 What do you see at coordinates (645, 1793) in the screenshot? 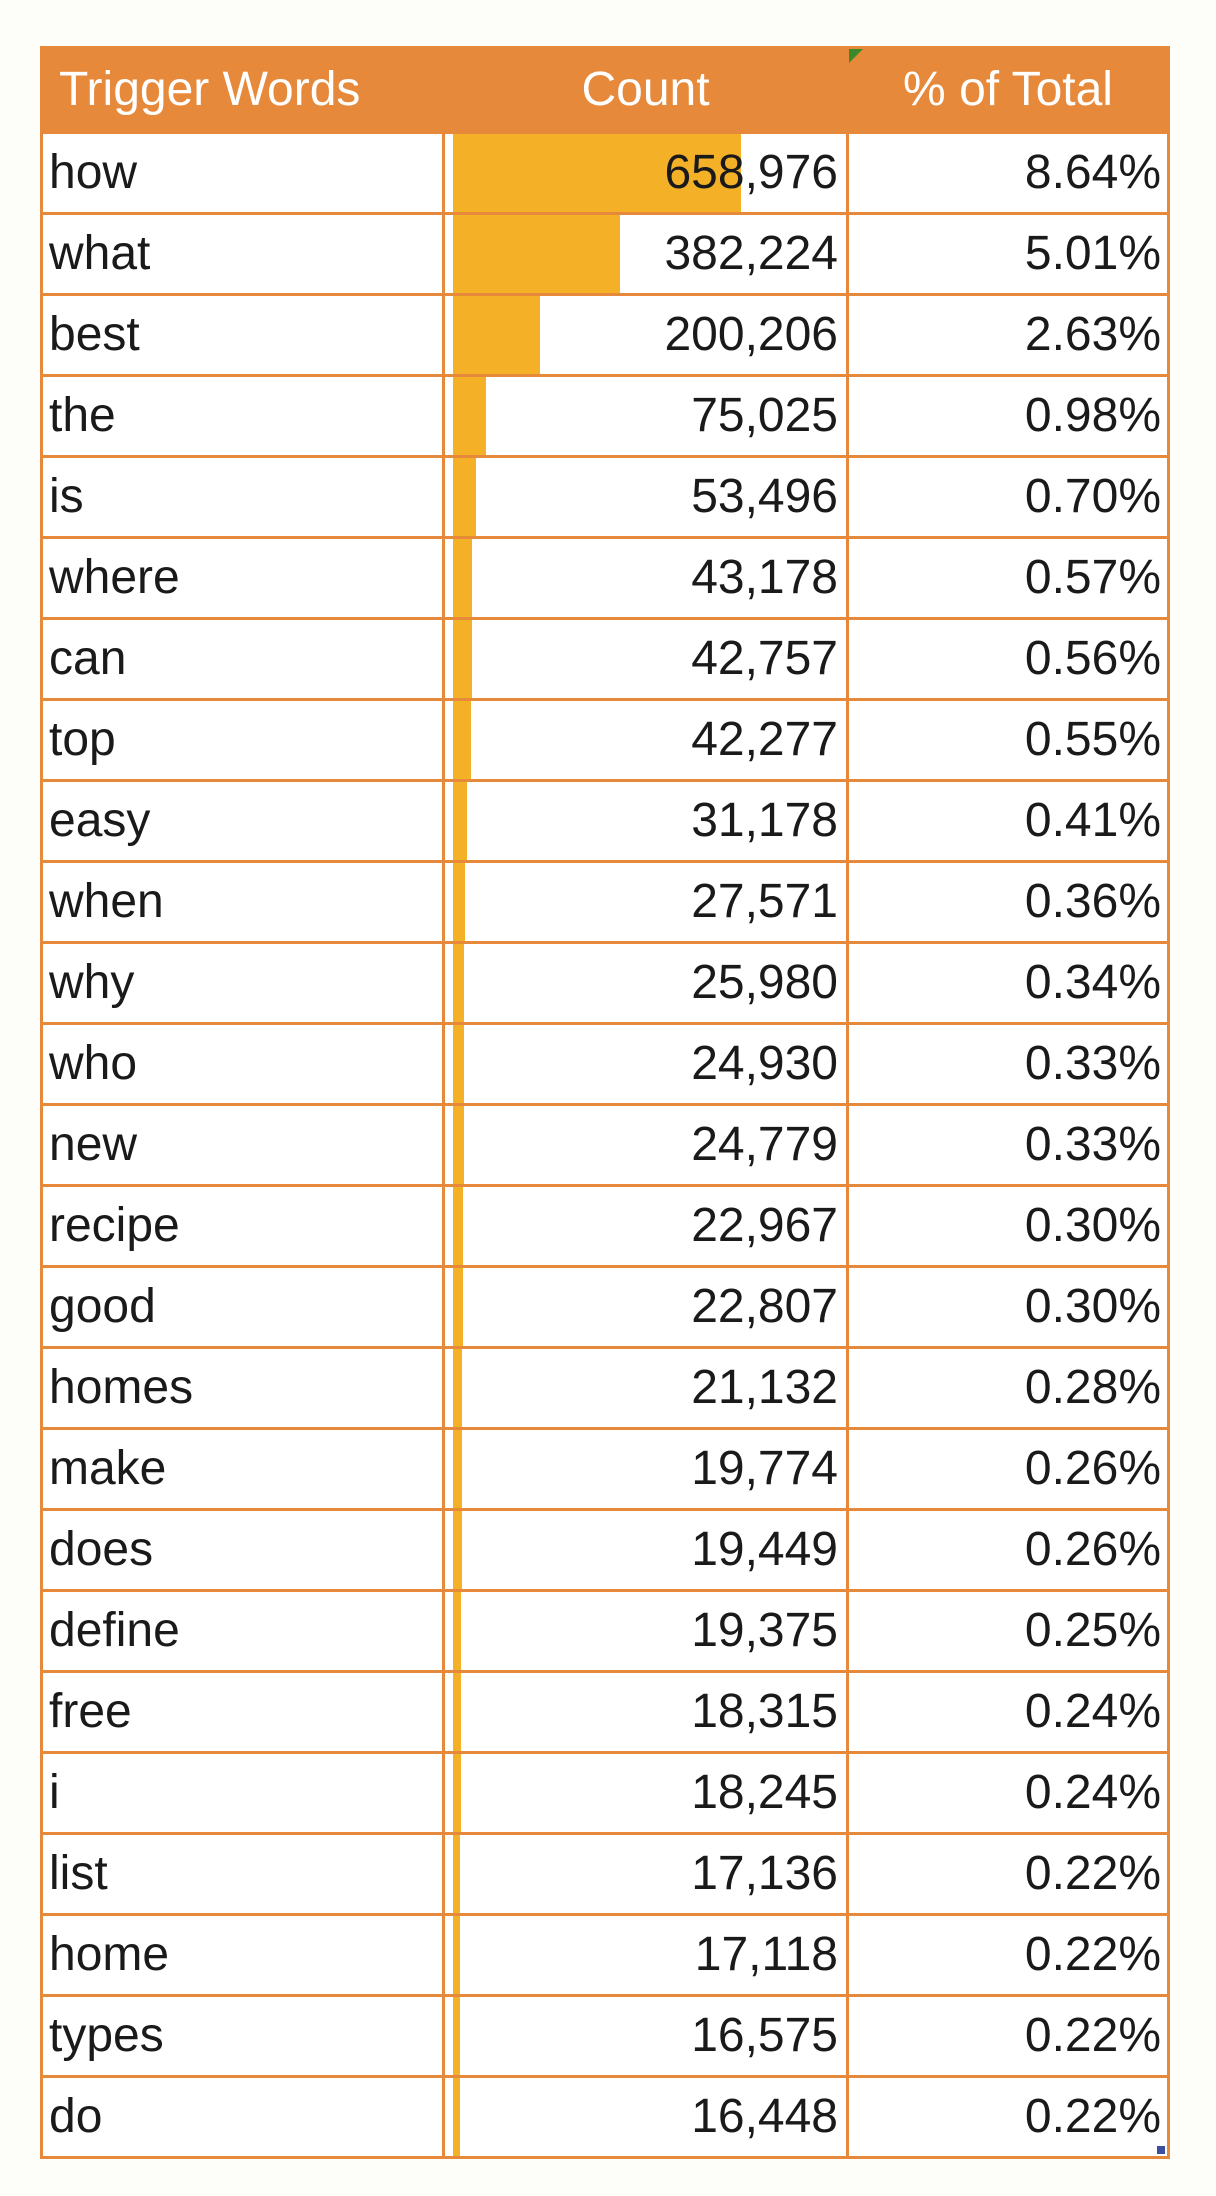
I see `cell-count: 18,245` at bounding box center [645, 1793].